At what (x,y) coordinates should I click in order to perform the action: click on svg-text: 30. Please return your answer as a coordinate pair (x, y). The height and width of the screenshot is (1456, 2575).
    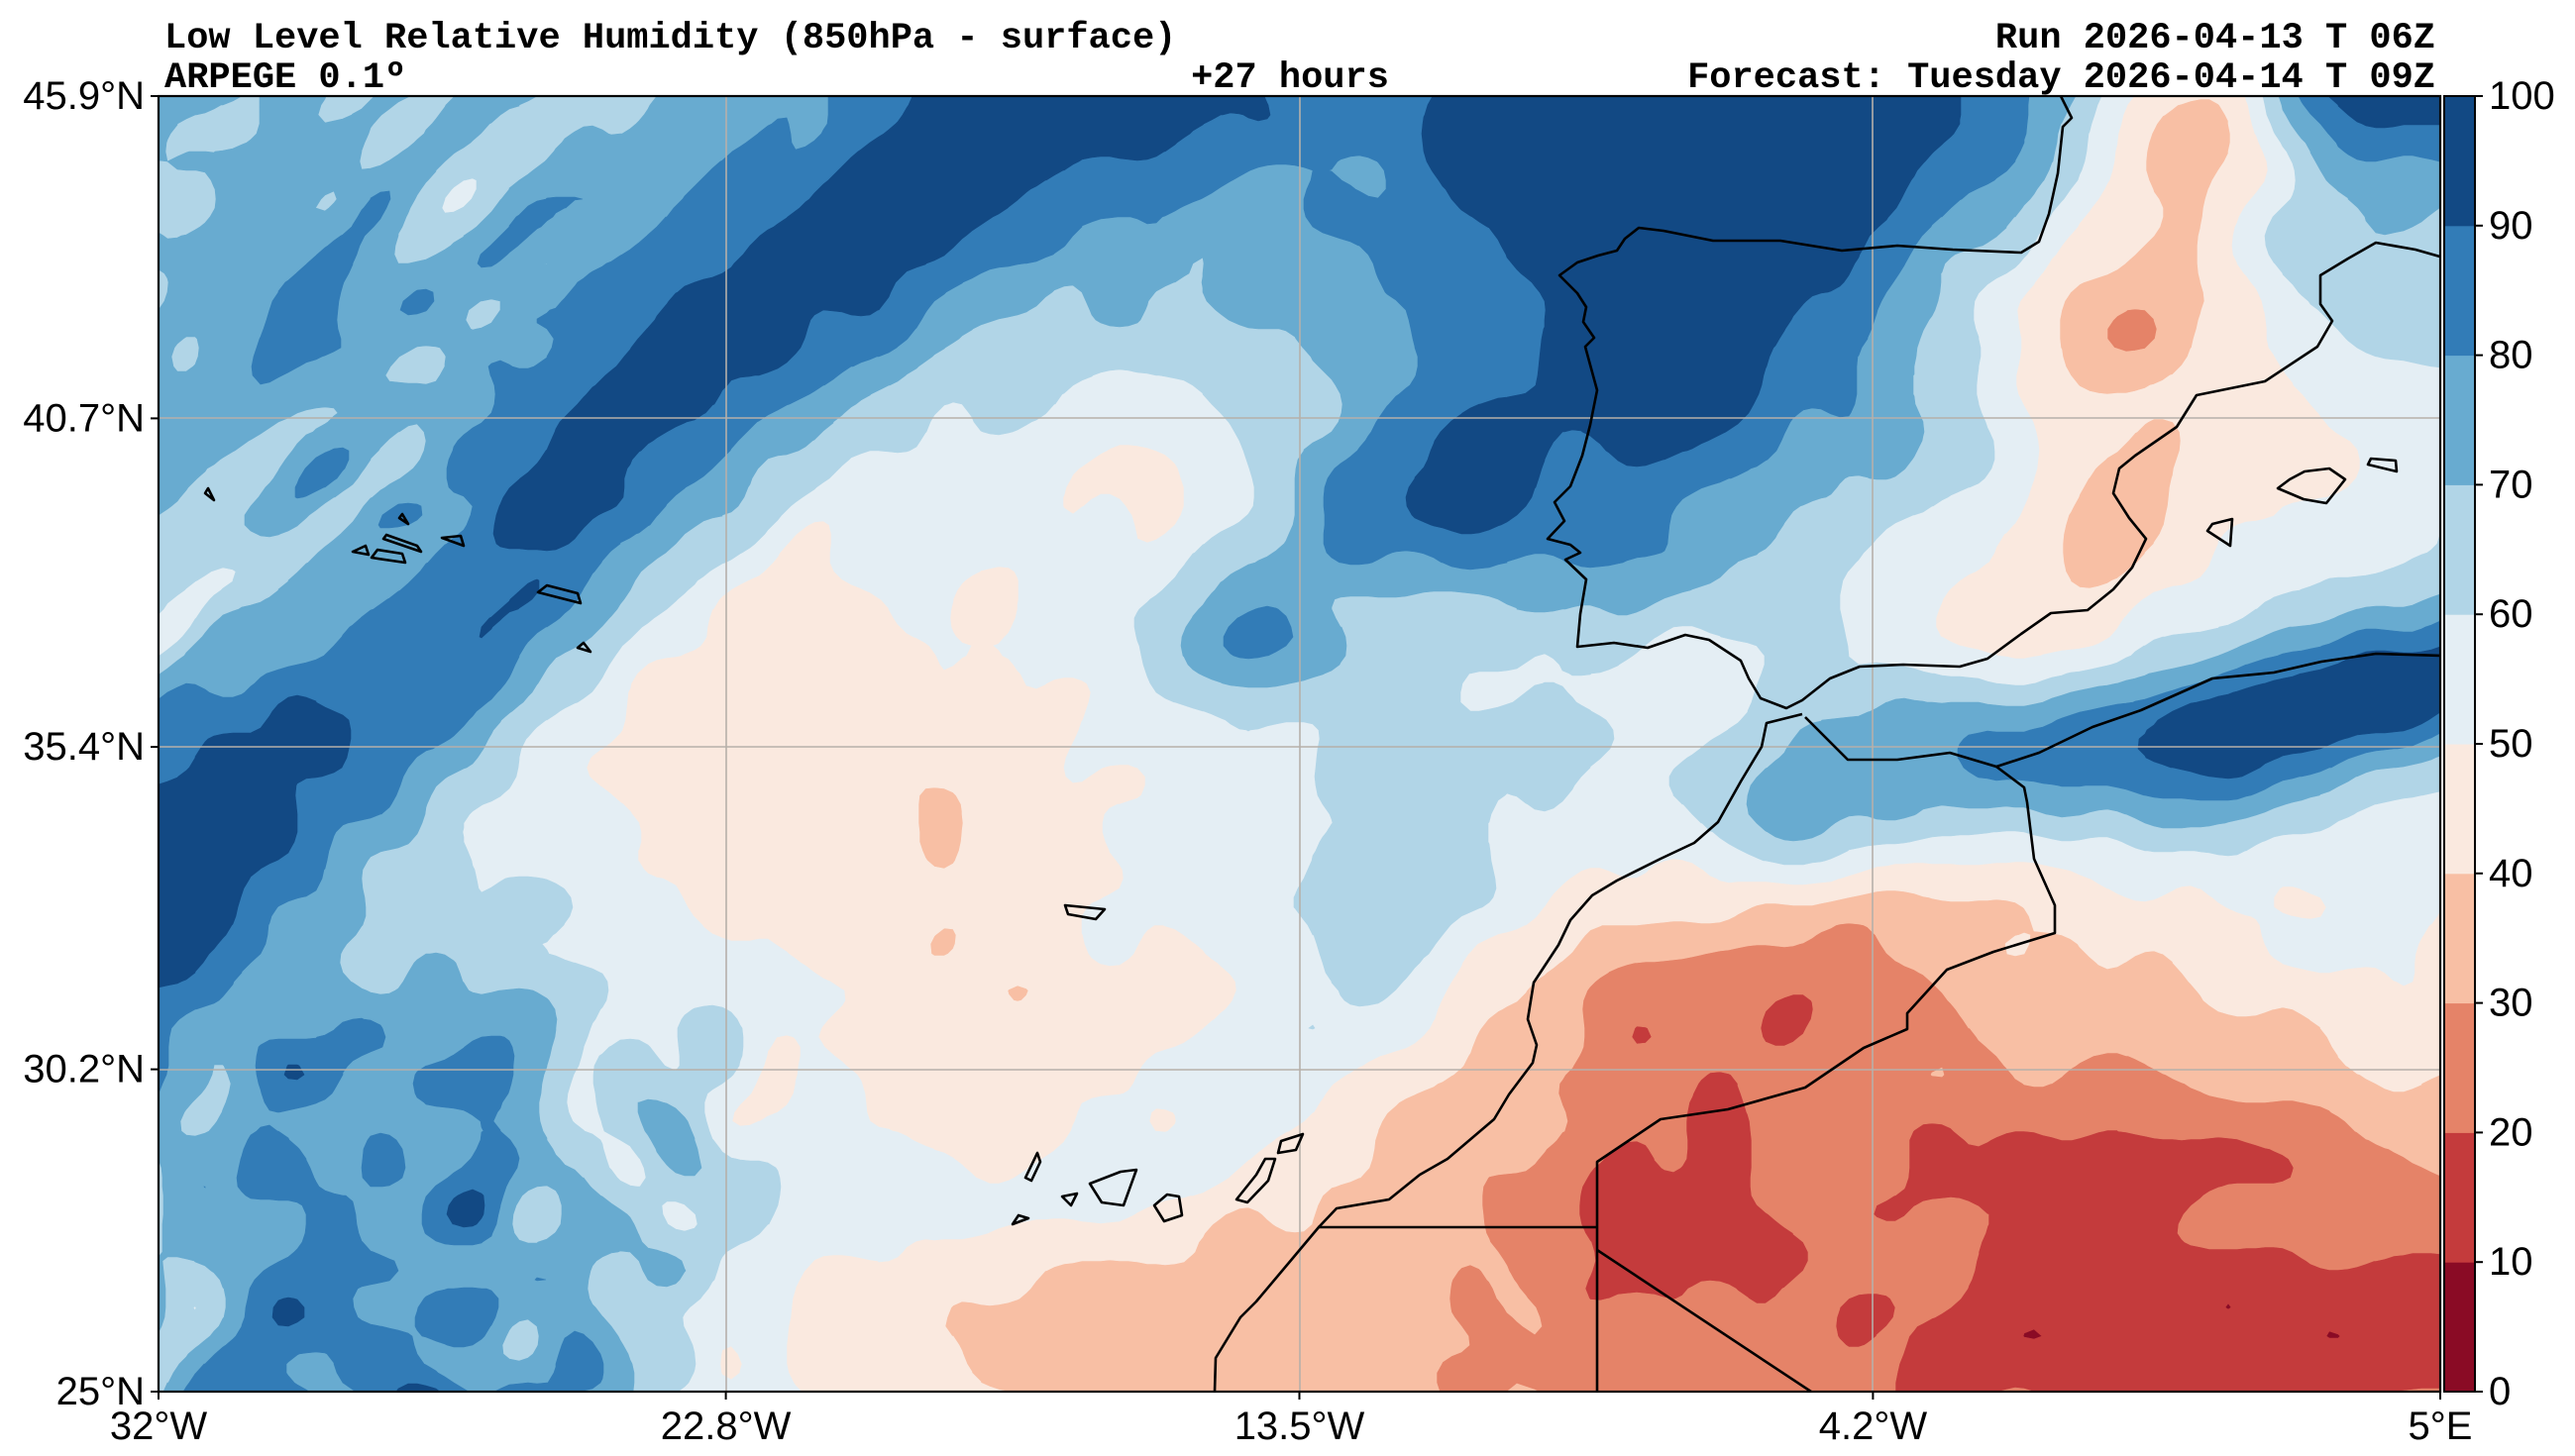
    Looking at the image, I should click on (2511, 1003).